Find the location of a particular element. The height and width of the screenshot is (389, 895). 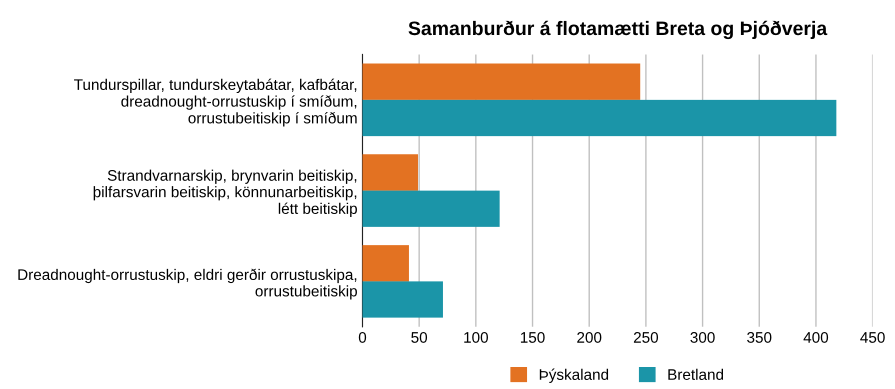

legend-label: Þýskaland is located at coordinates (574, 375).